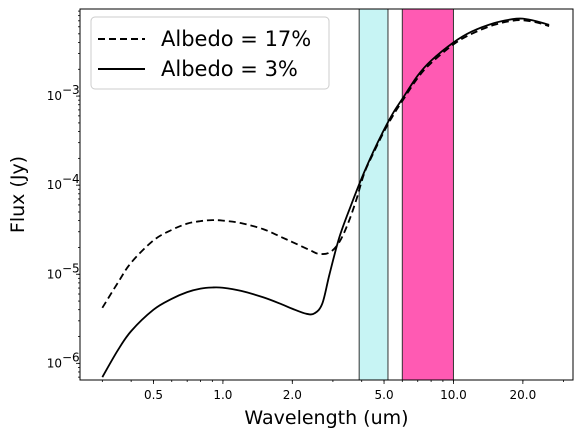 This screenshot has height=438, width=584. I want to click on legend-label-albedo-17: Albedo = 17%, so click(236, 39).